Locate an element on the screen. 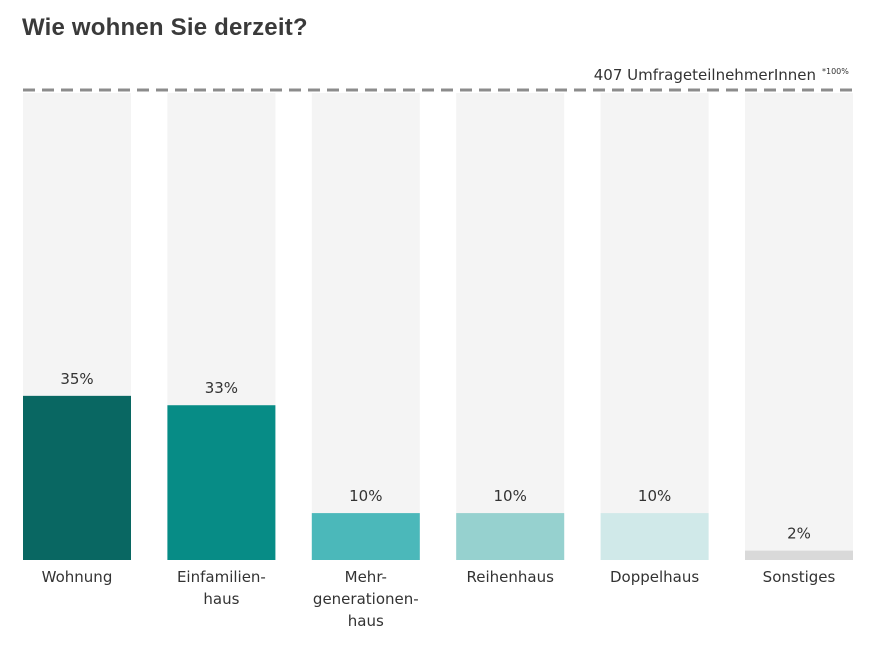  value-label-1: 35% is located at coordinates (76, 379).